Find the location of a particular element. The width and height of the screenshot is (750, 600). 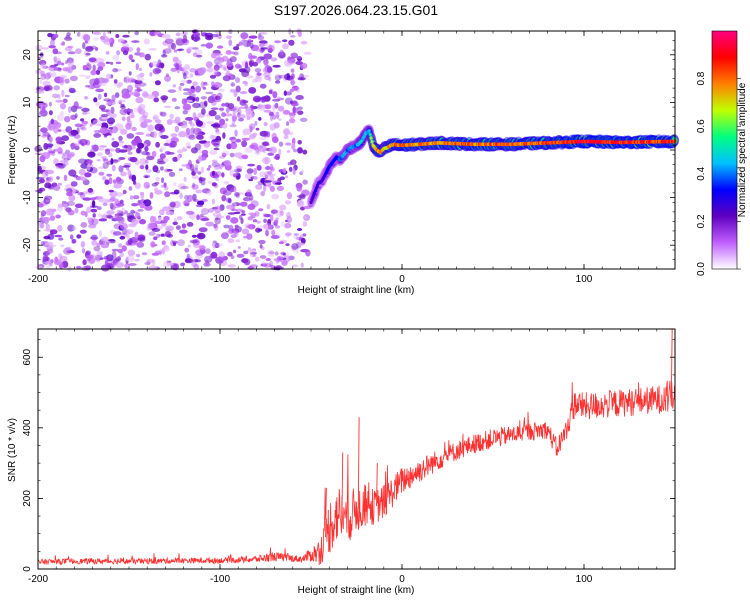

spectrogram-y-tick-label: 20 is located at coordinates (27, 55).